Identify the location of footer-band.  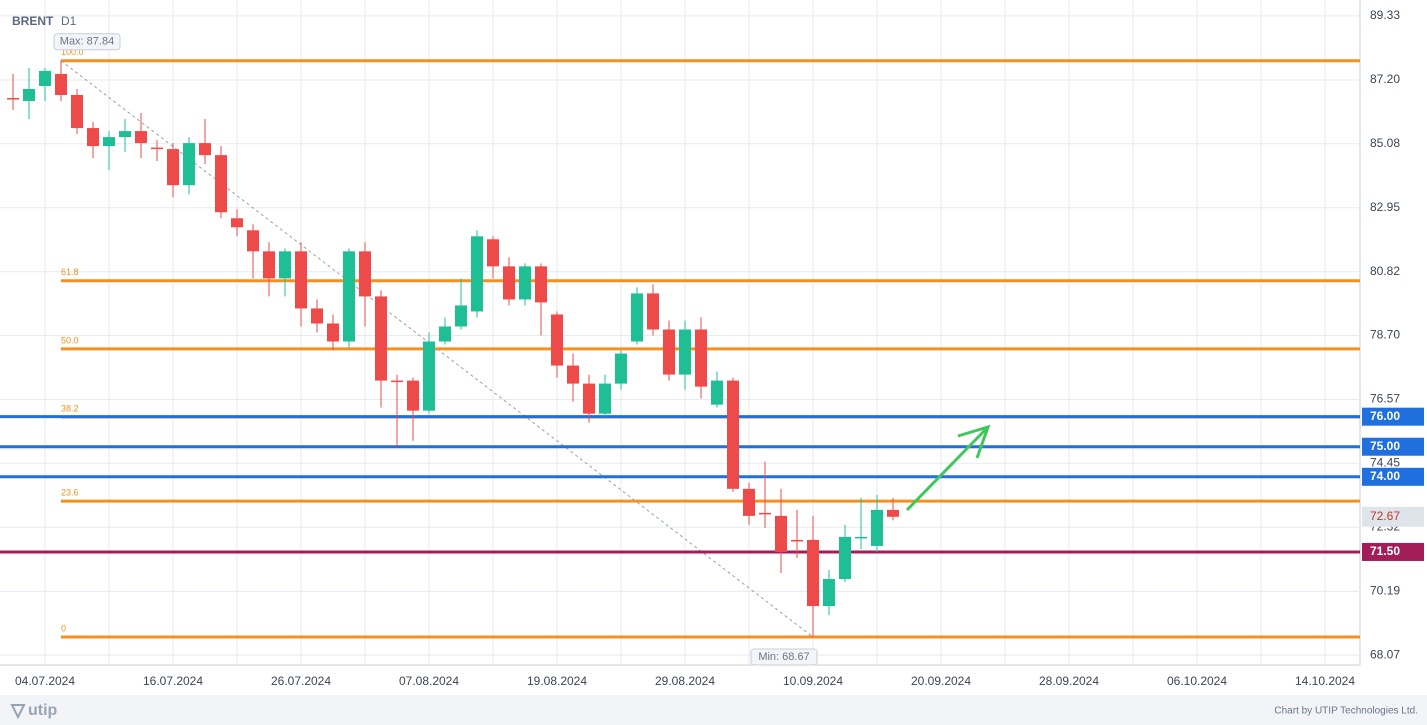
(713, 710).